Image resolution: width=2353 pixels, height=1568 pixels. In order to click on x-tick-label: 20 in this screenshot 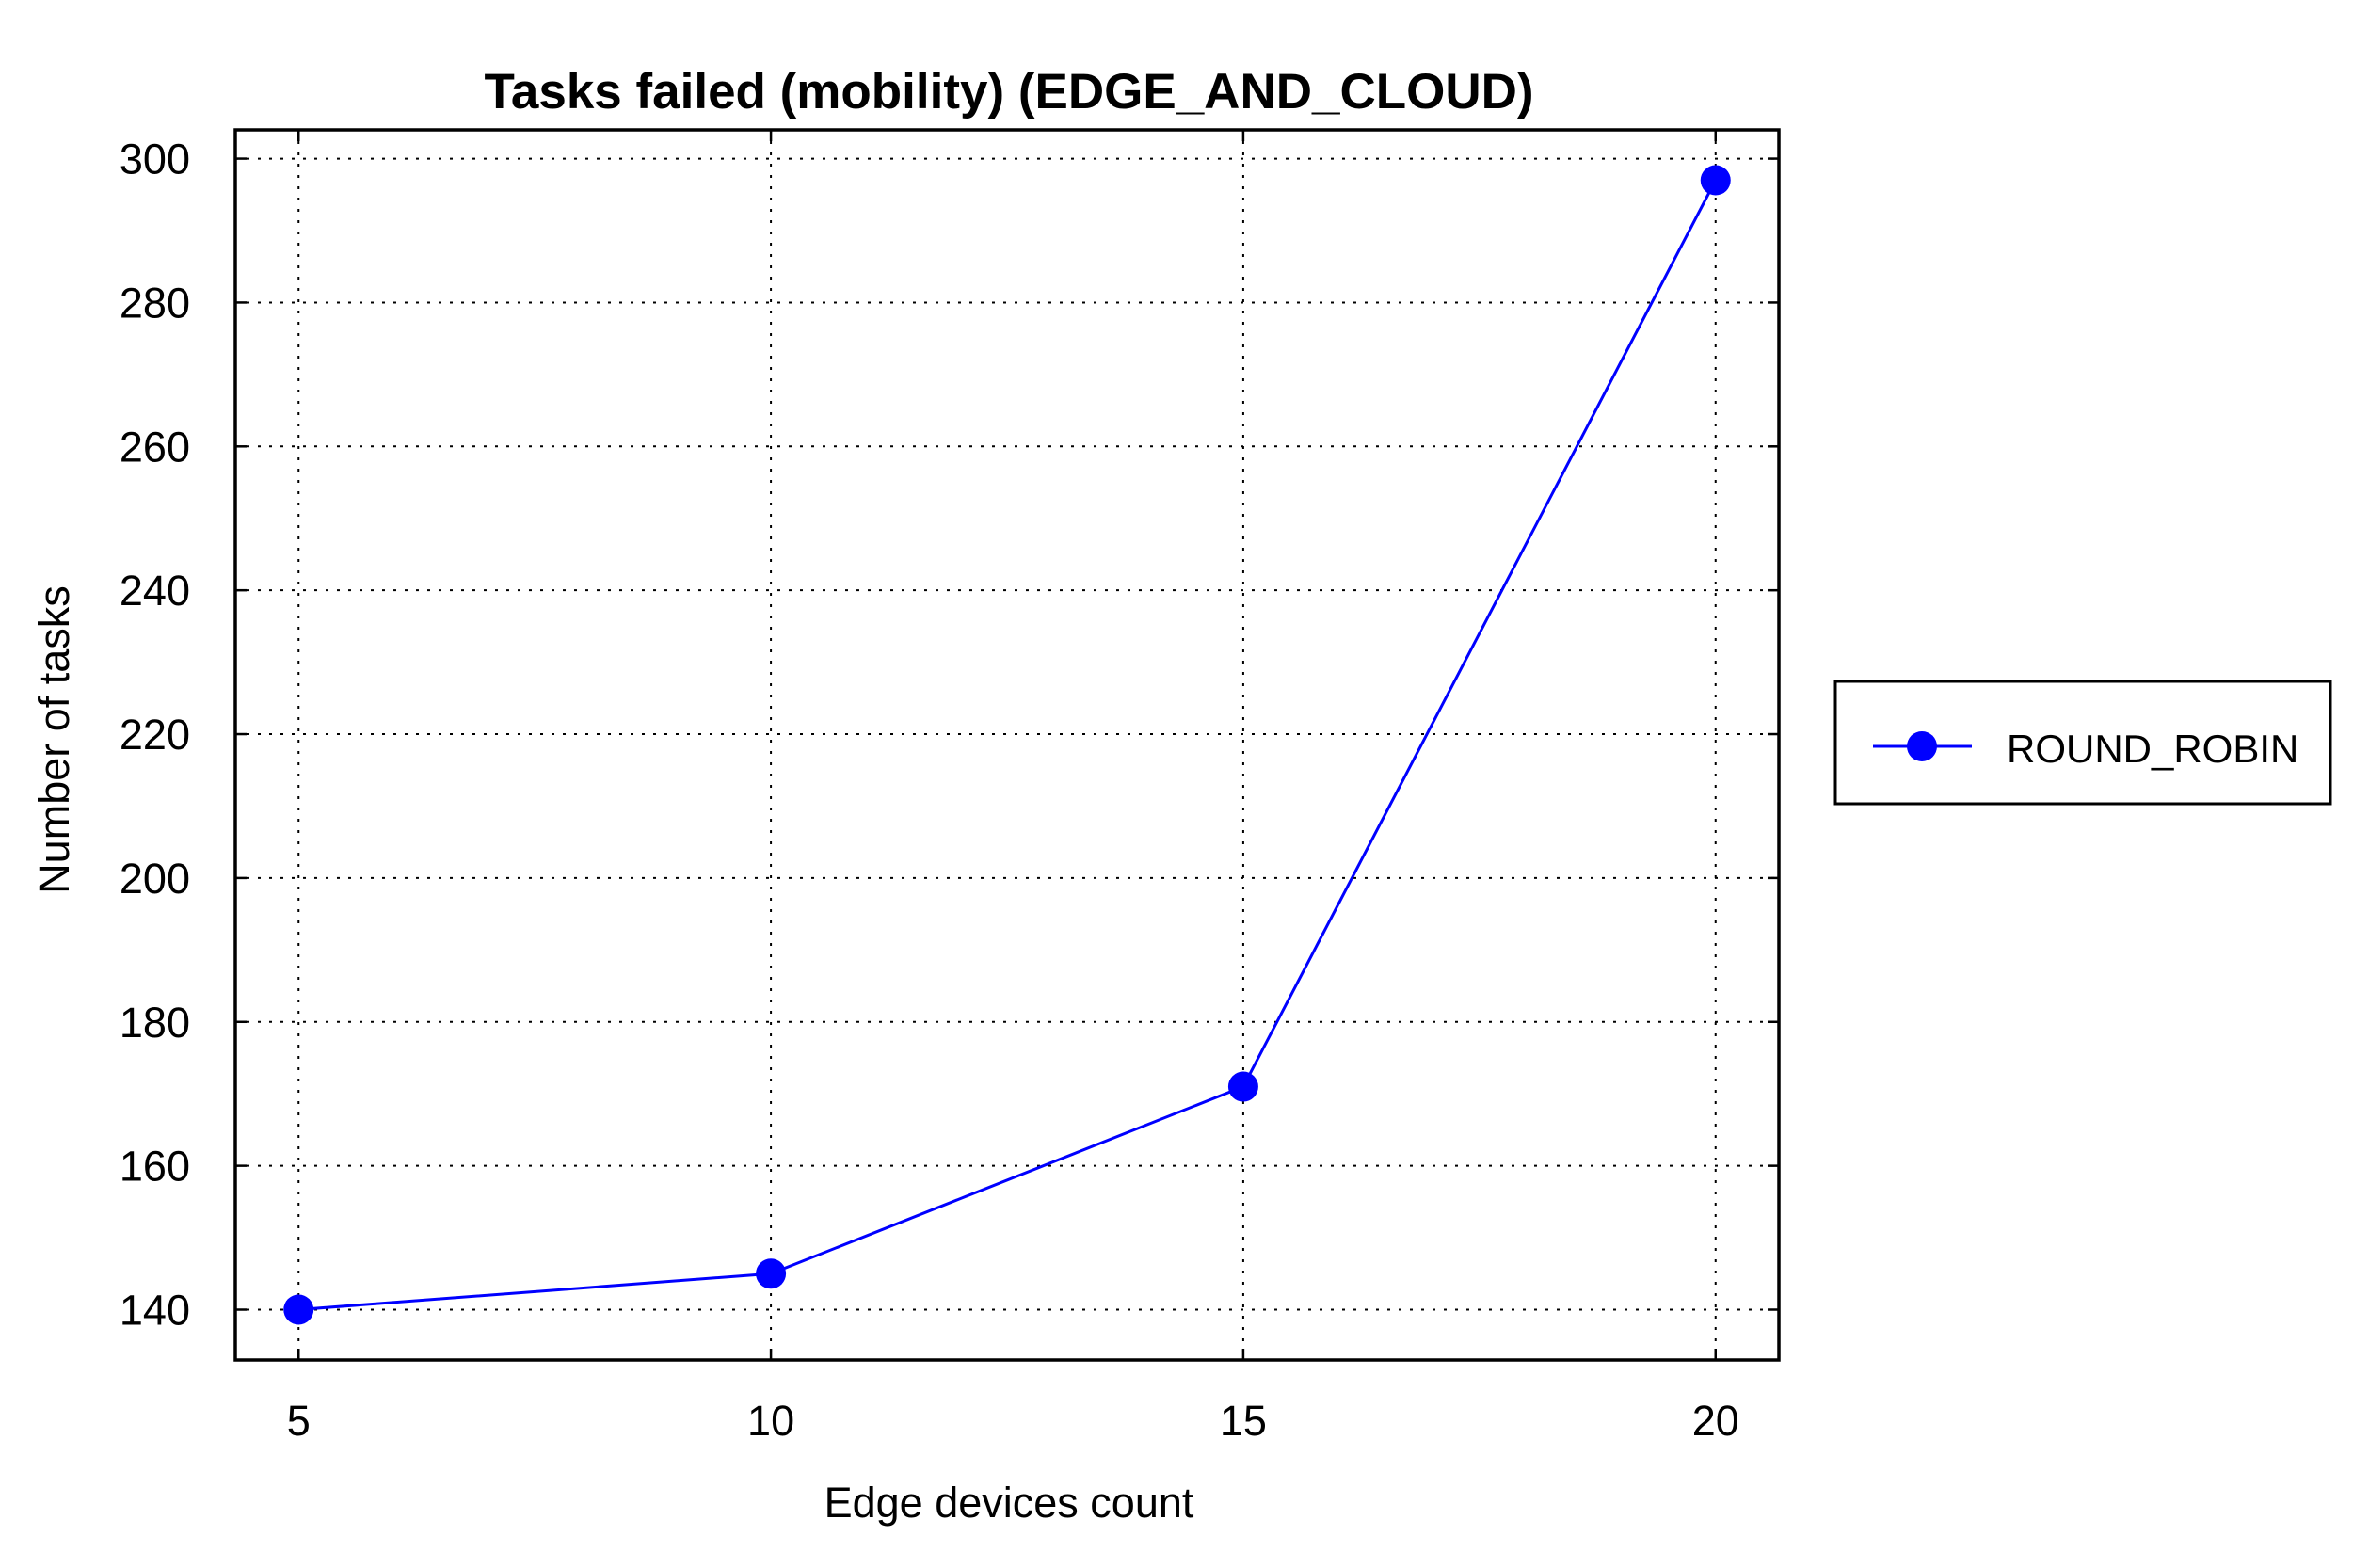, I will do `click(1715, 1421)`.